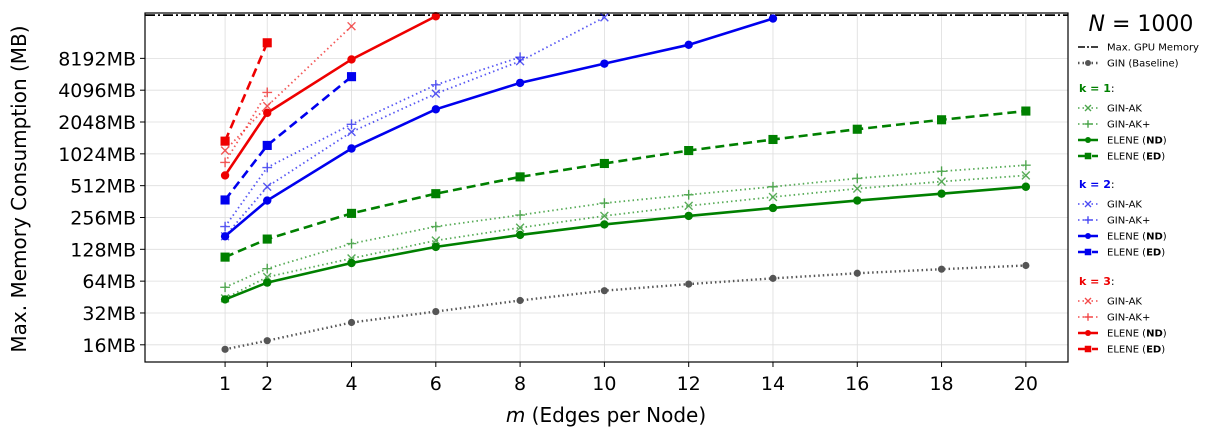  What do you see at coordinates (97, 59) in the screenshot?
I see `y-tick-label: 8192MB` at bounding box center [97, 59].